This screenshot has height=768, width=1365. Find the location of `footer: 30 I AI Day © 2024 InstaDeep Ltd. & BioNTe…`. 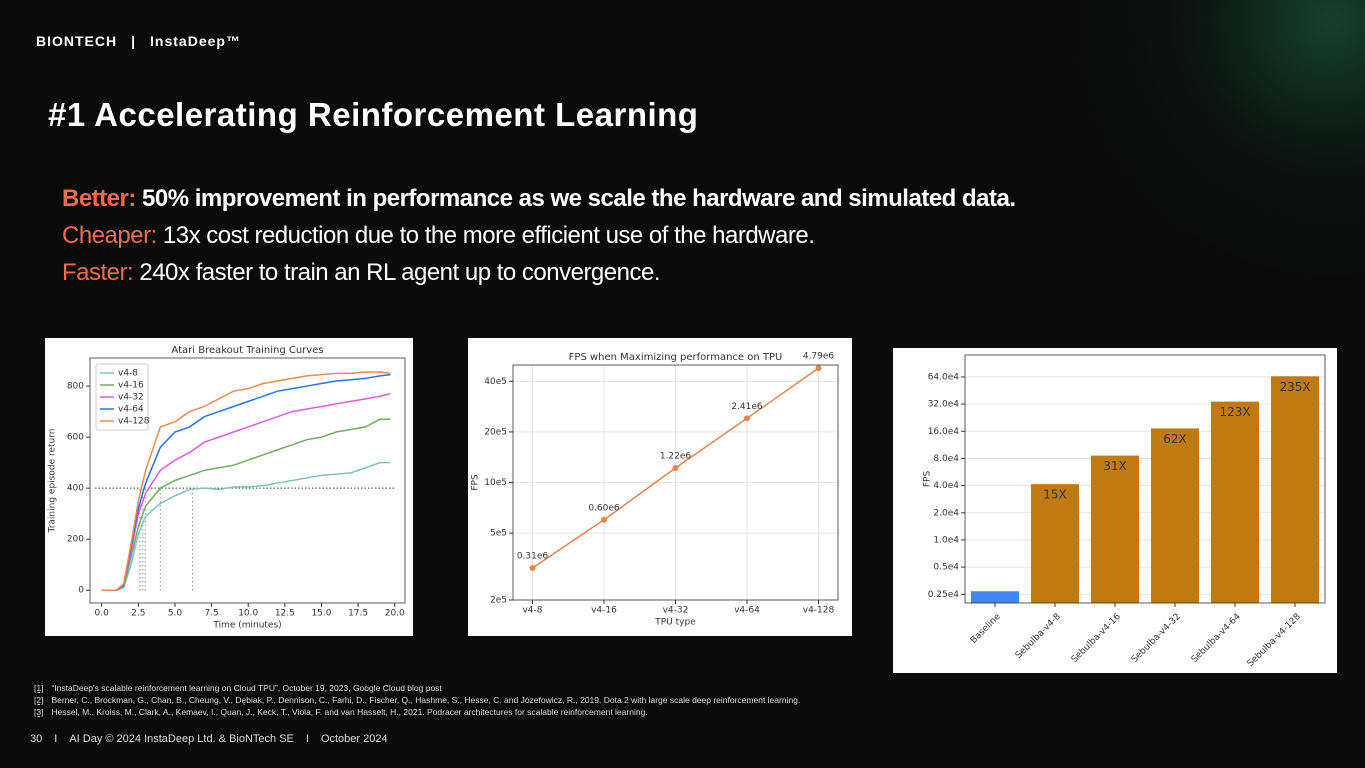

footer: 30 I AI Day © 2024 InstaDeep Ltd. & BioNTe… is located at coordinates (209, 739).